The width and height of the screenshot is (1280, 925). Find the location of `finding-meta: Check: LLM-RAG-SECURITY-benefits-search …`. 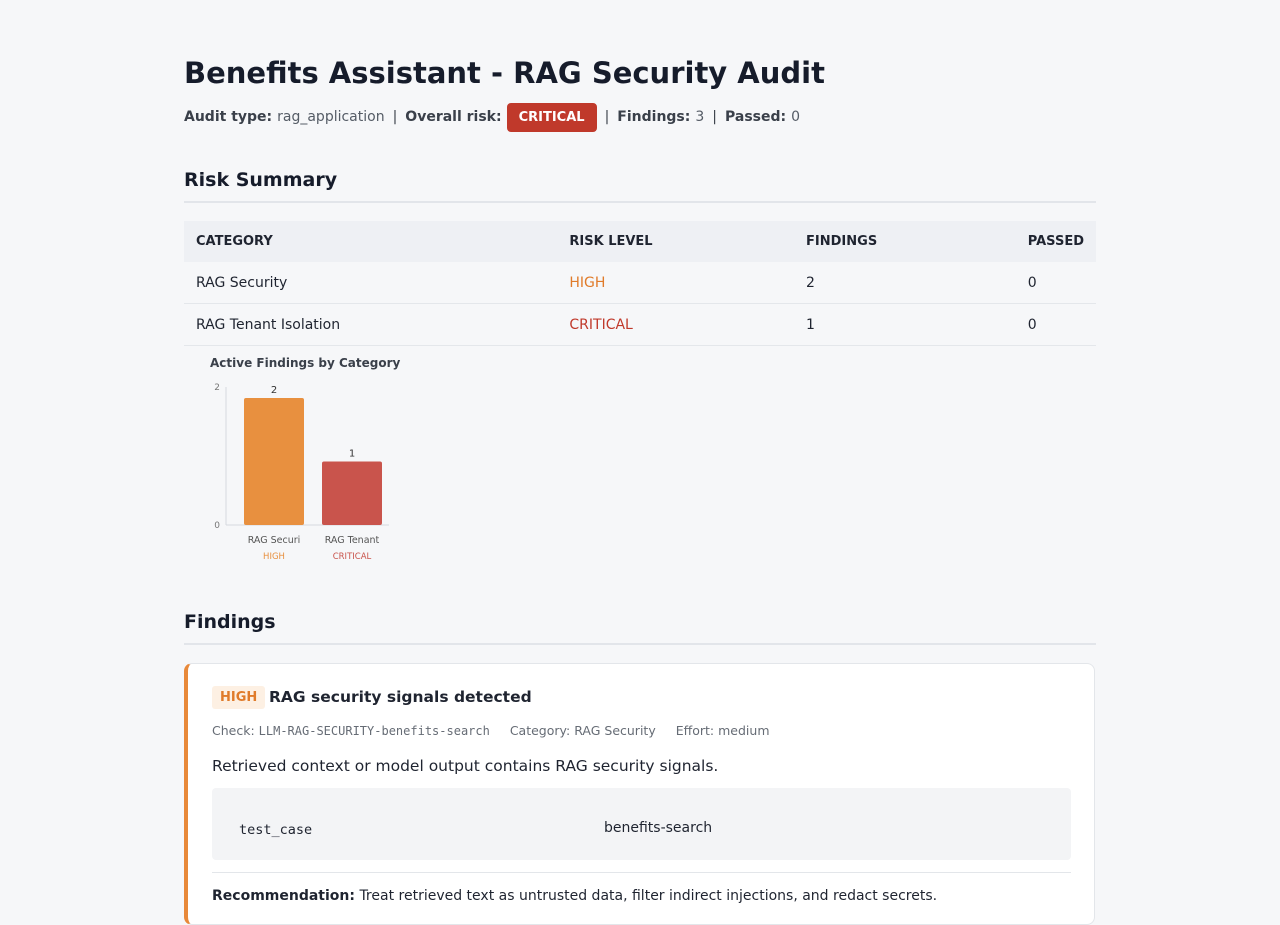

finding-meta: Check: LLM-RAG-SECURITY-benefits-search … is located at coordinates (499, 730).